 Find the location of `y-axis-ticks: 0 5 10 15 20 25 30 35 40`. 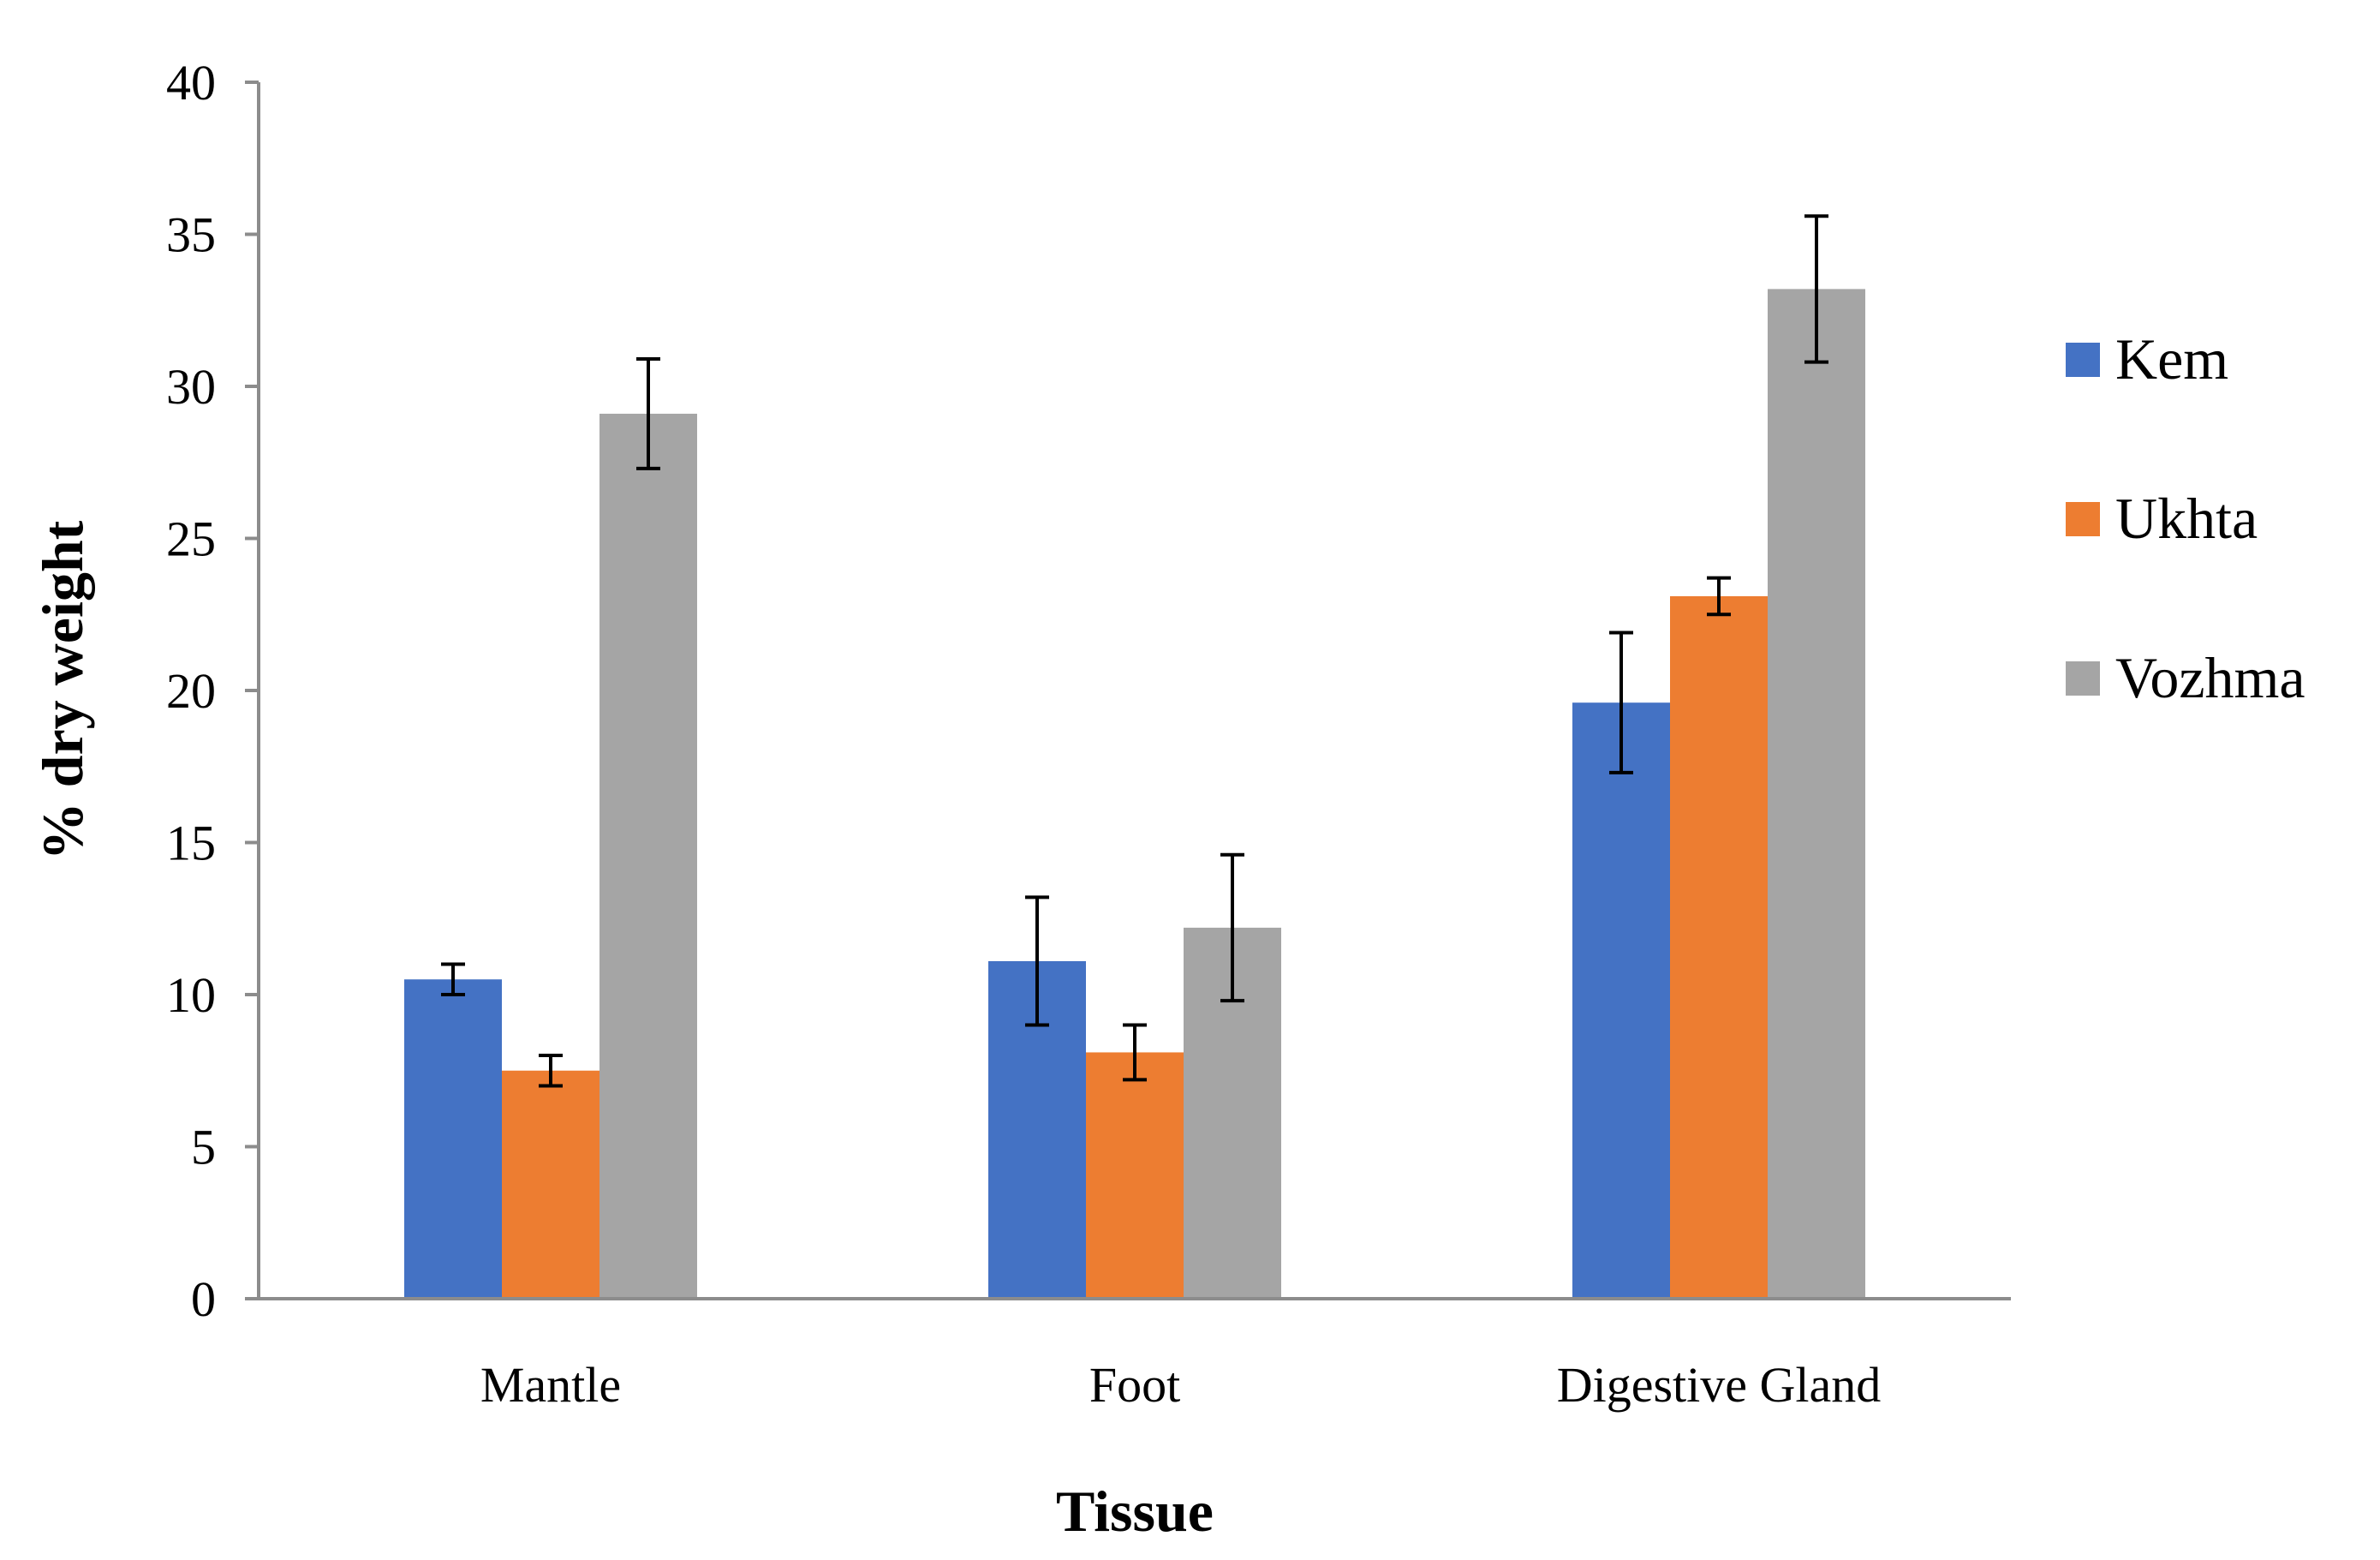

y-axis-ticks: 0 5 10 15 20 25 30 35 40 is located at coordinates (212, 691).